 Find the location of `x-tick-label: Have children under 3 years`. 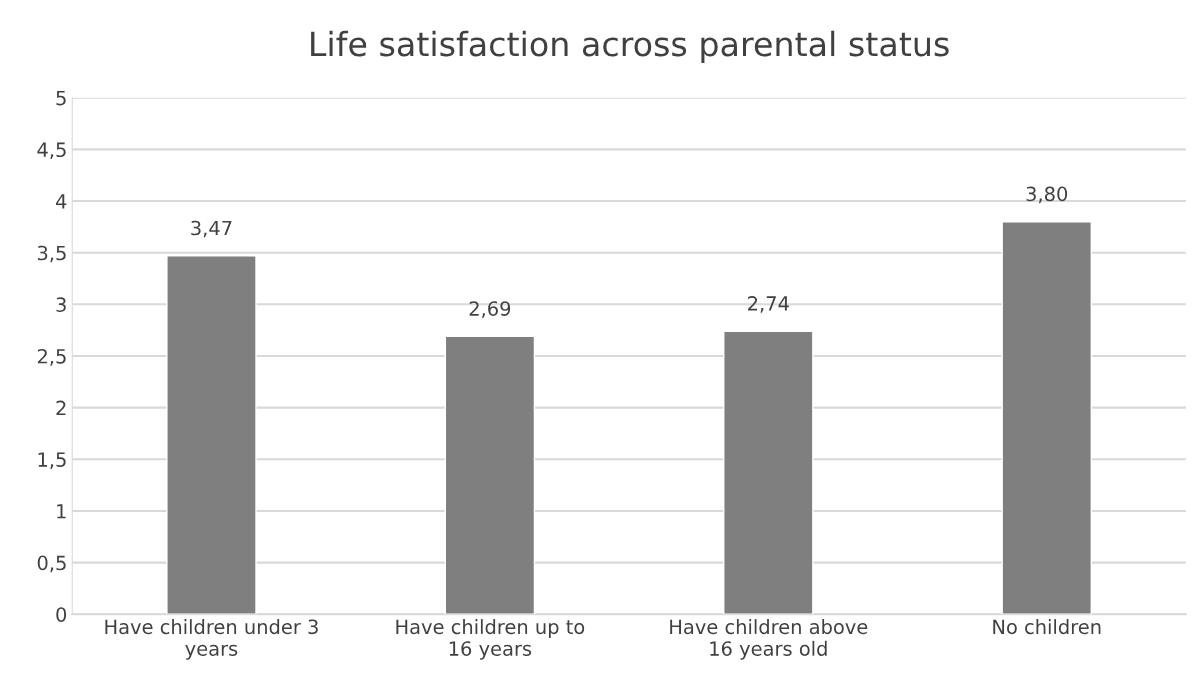

x-tick-label: Have children under 3 years is located at coordinates (211, 639).